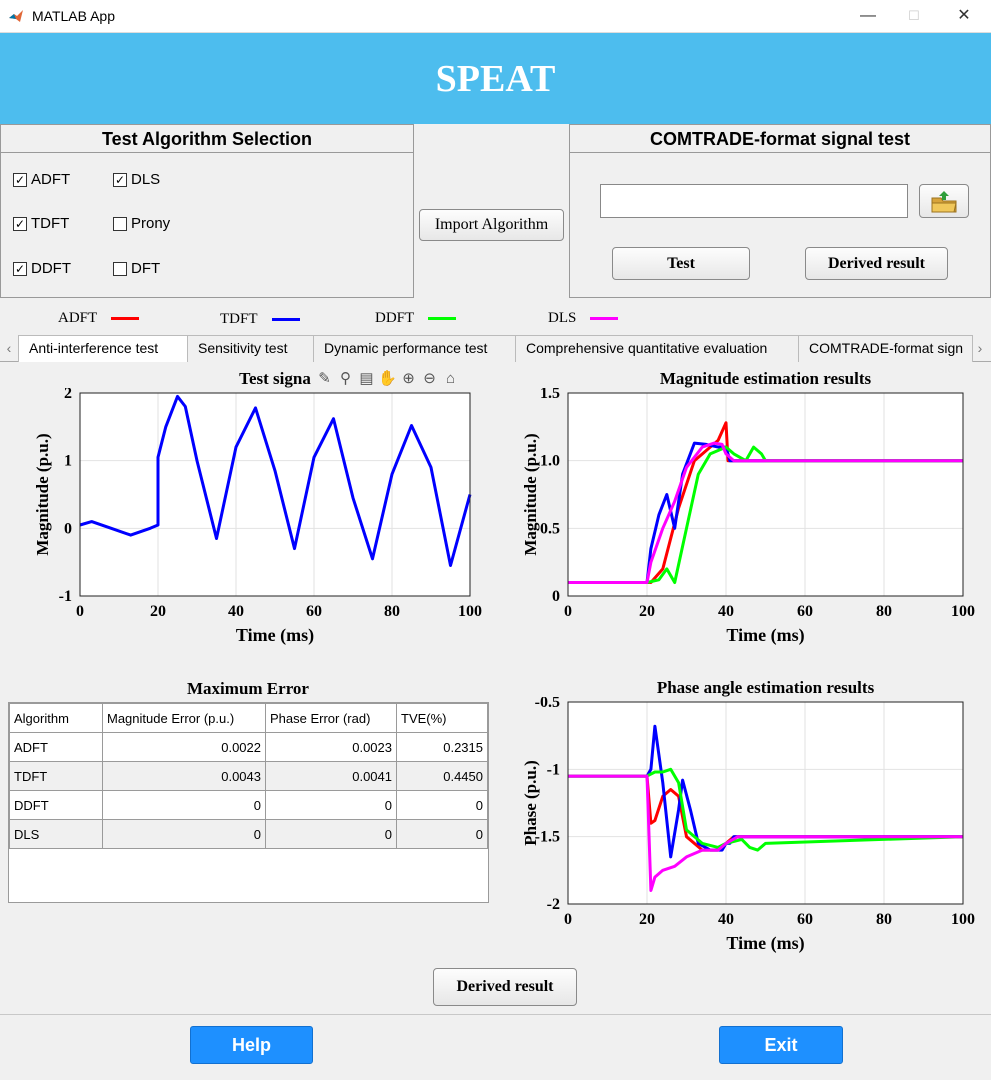 The width and height of the screenshot is (991, 1080). I want to click on checkbox-label: Prony, so click(151, 223).